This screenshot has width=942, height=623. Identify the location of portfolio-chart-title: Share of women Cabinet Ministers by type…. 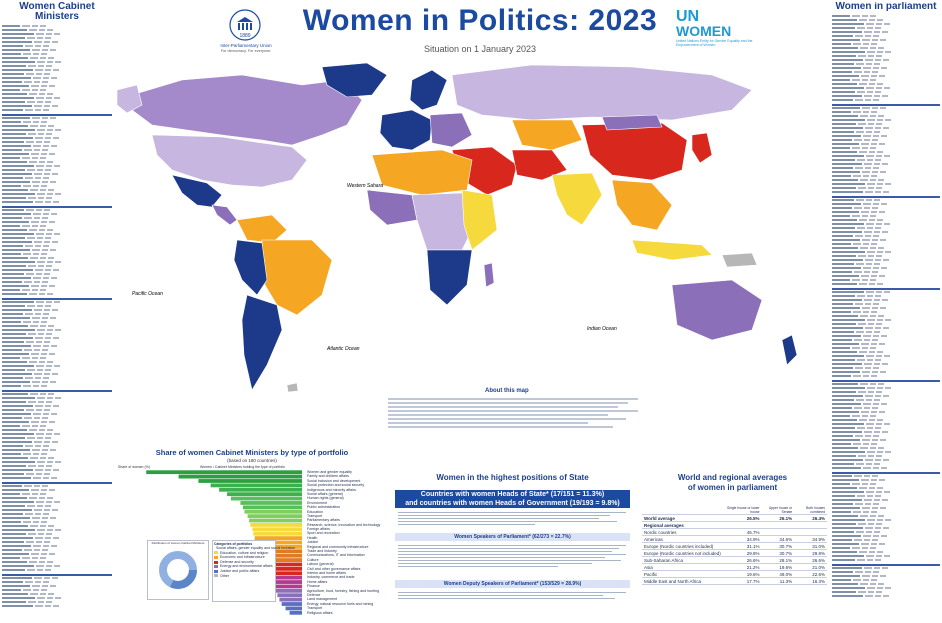
(252, 452).